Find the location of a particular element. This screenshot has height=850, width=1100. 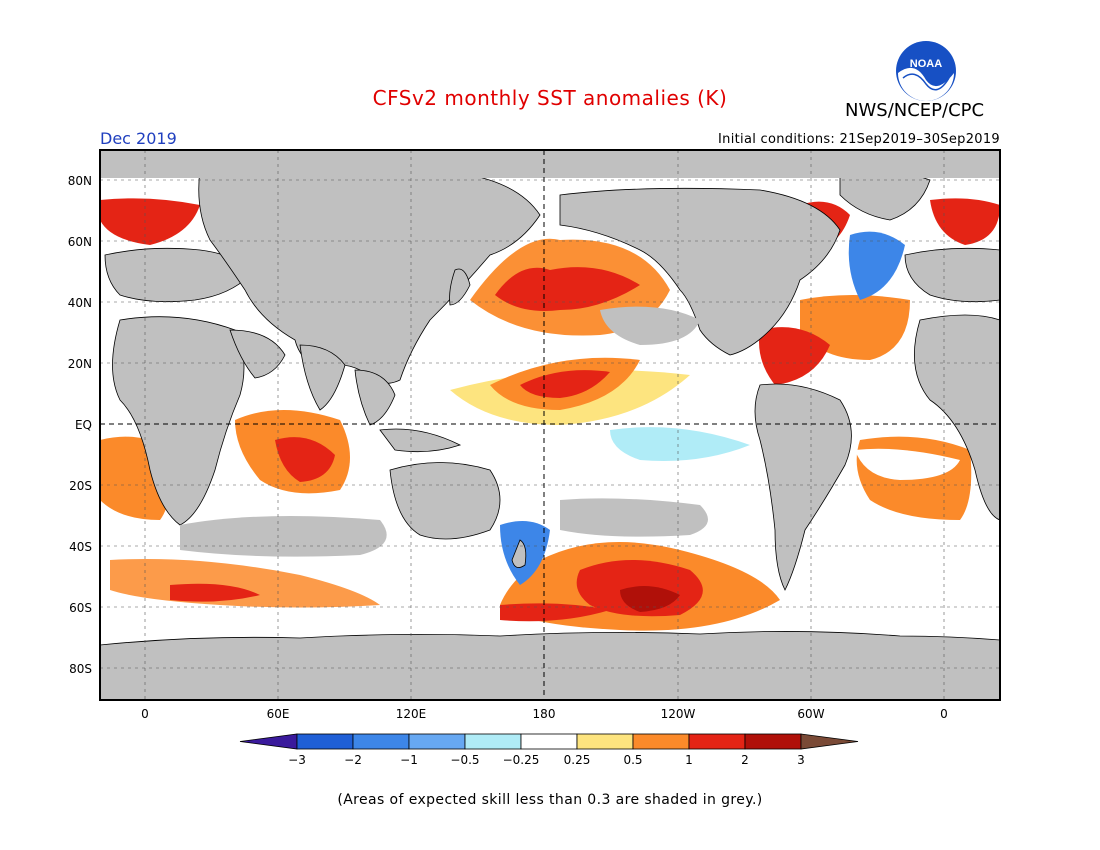

anomaly-caribbean is located at coordinates (794, 356).